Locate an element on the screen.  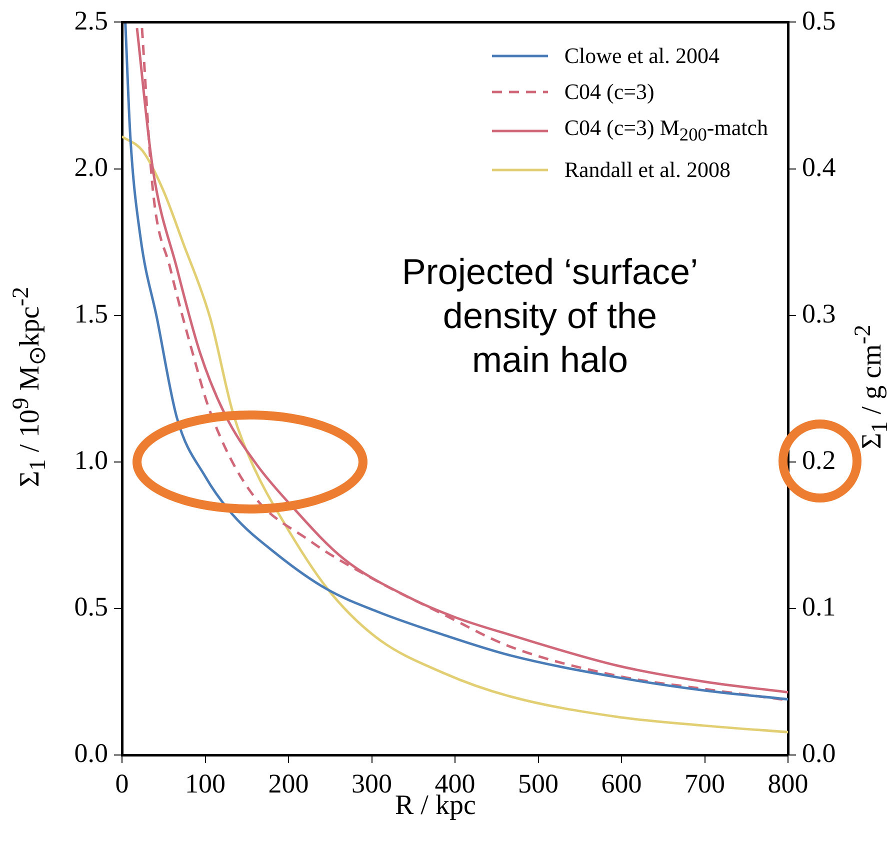
x-tick-label: 100 is located at coordinates (205, 783).